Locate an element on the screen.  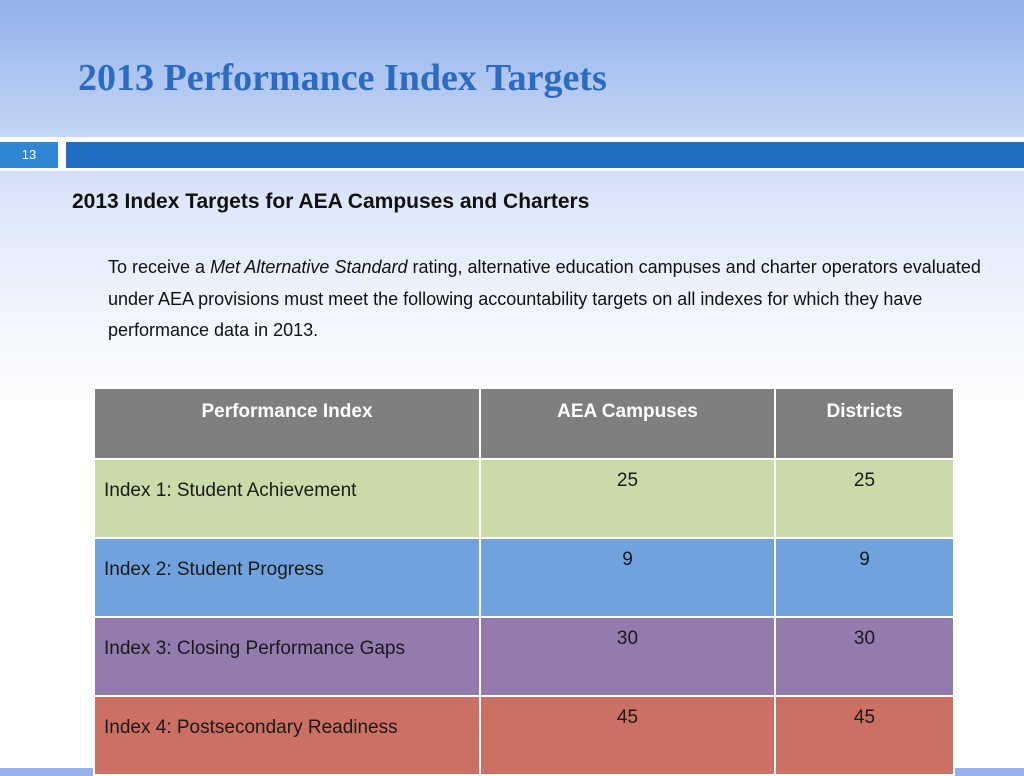
index-label-cell: Index 1: Student Achievement is located at coordinates (287, 498).